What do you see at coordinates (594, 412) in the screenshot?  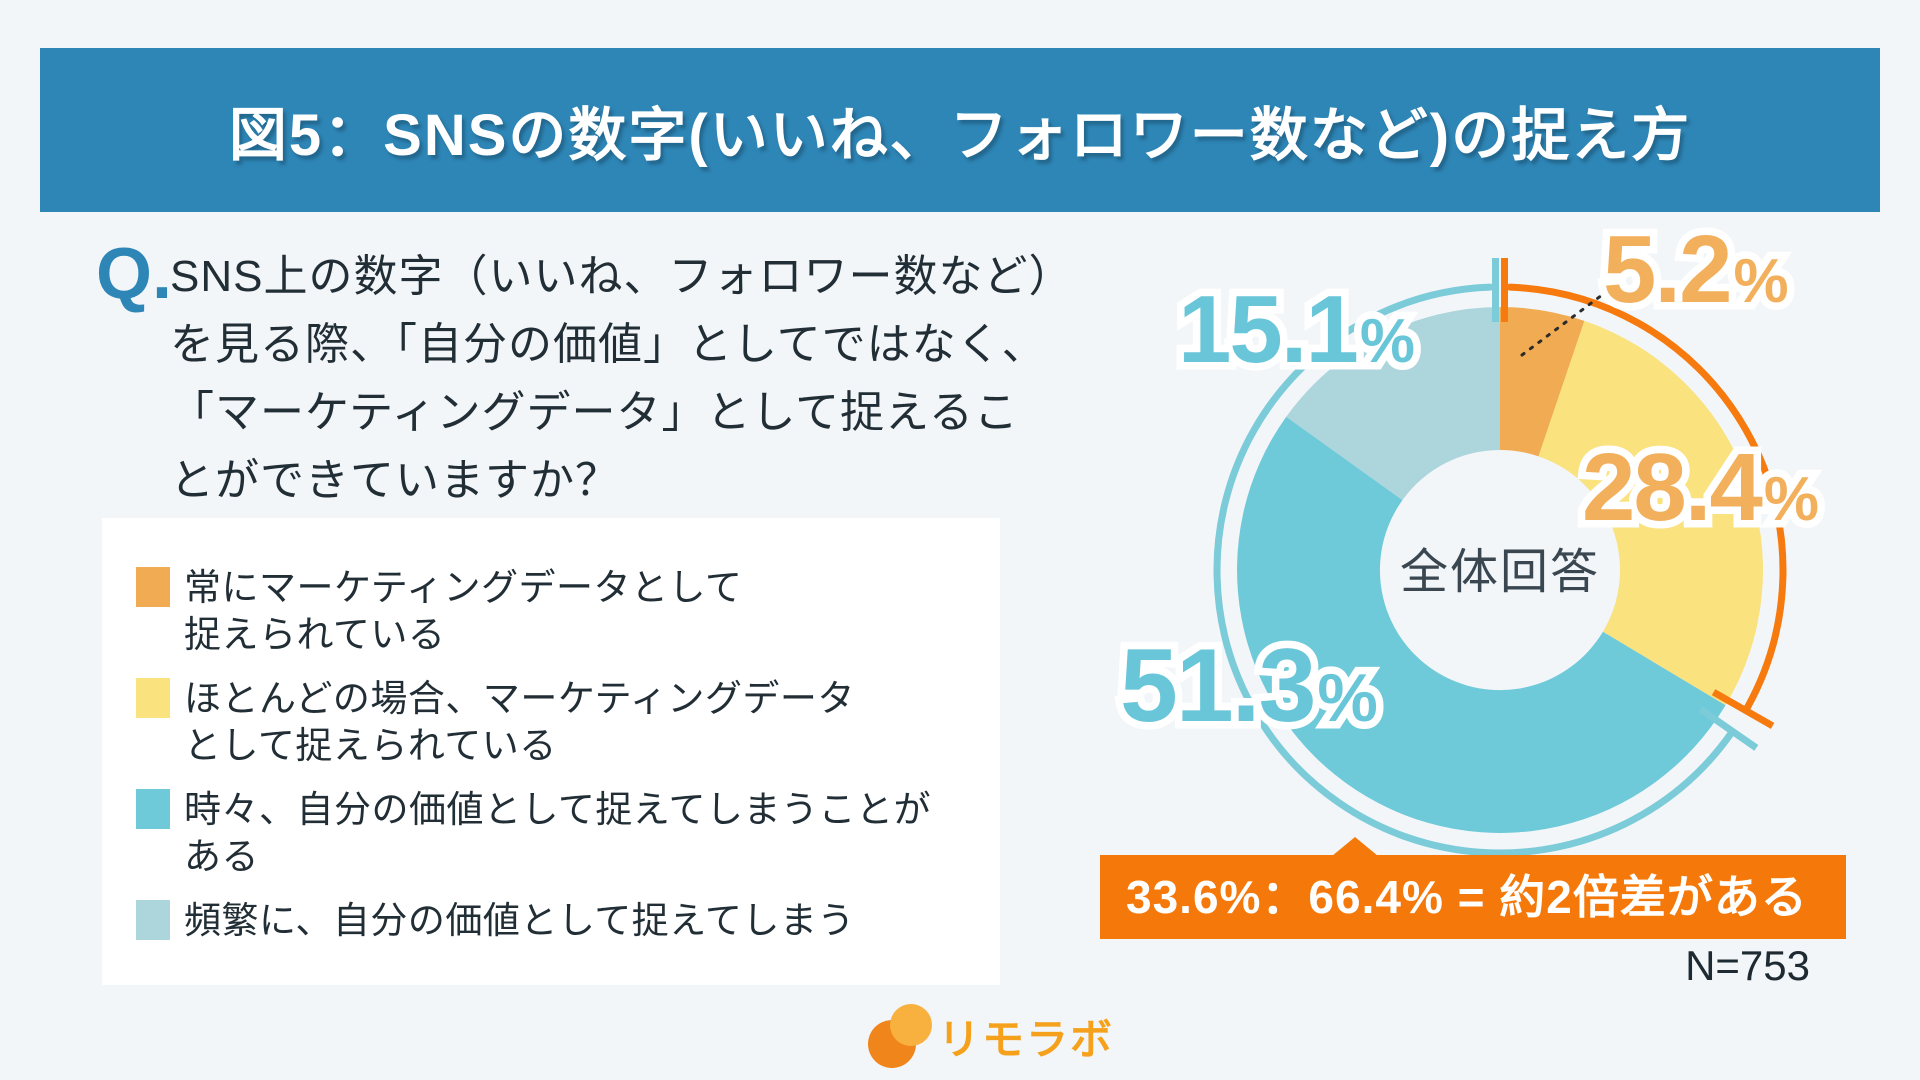 I see `question-line: 「マーケティングデータ」として捉えるこ` at bounding box center [594, 412].